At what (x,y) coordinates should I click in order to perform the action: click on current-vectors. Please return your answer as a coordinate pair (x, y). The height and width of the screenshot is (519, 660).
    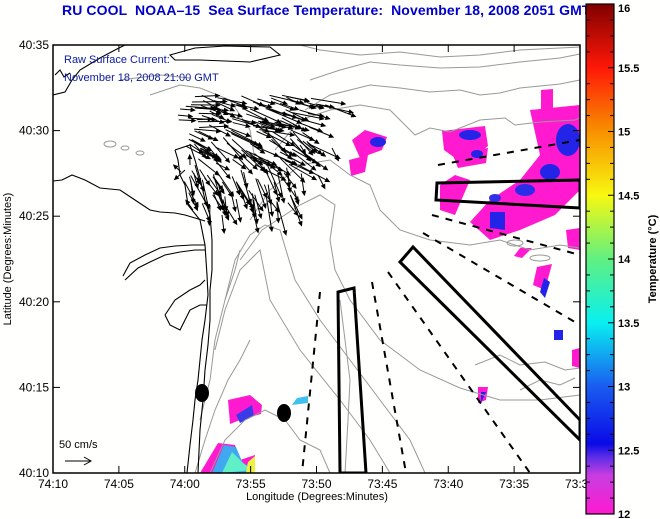
    Looking at the image, I should click on (264, 164).